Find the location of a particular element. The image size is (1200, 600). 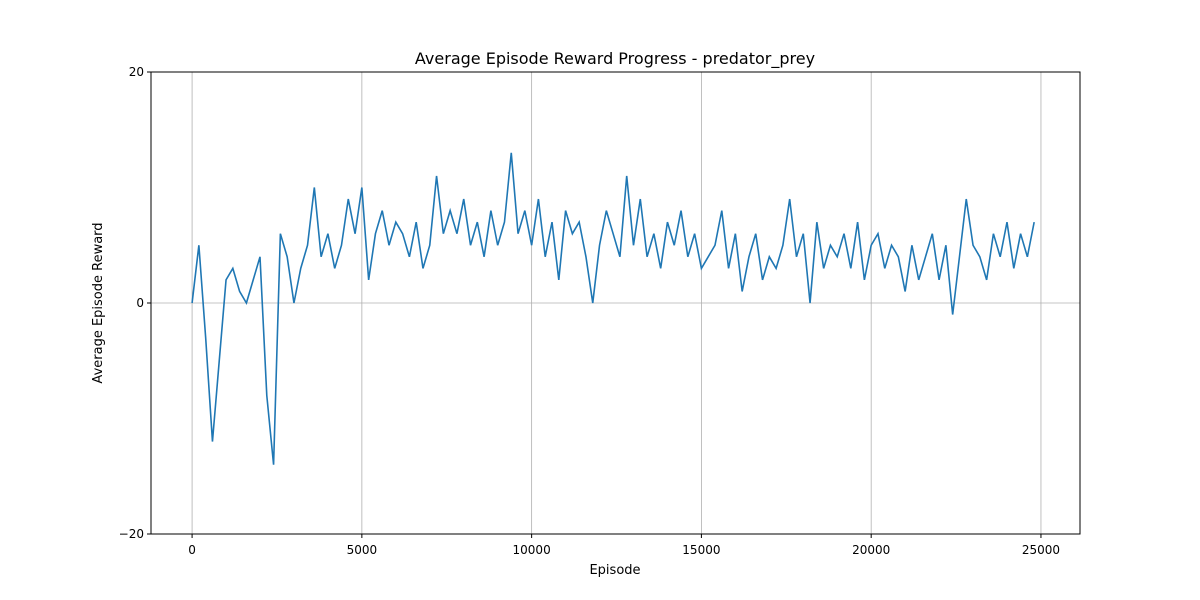

y-tick-label: −20 is located at coordinates (131, 534).